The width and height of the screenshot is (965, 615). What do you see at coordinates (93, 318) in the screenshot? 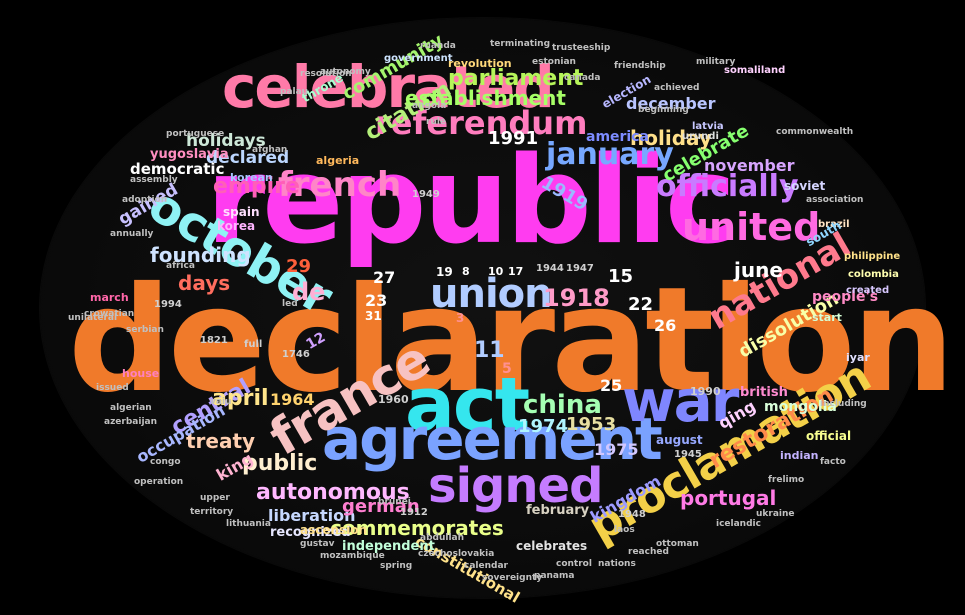
I see `word-unilateral: unilateral` at bounding box center [93, 318].